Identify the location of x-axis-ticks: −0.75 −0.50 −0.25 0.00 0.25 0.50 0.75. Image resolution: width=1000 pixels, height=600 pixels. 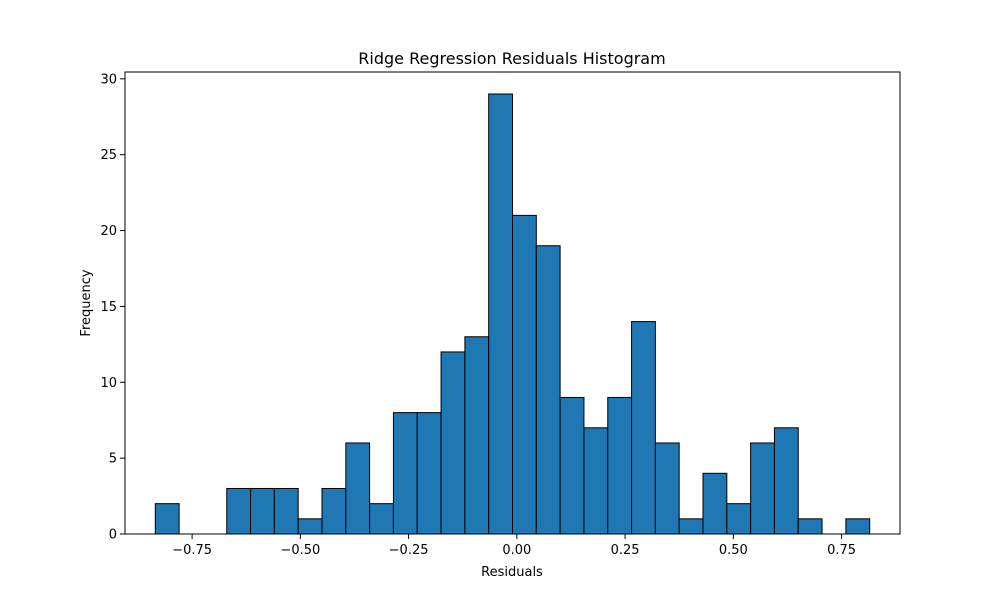
(514, 546).